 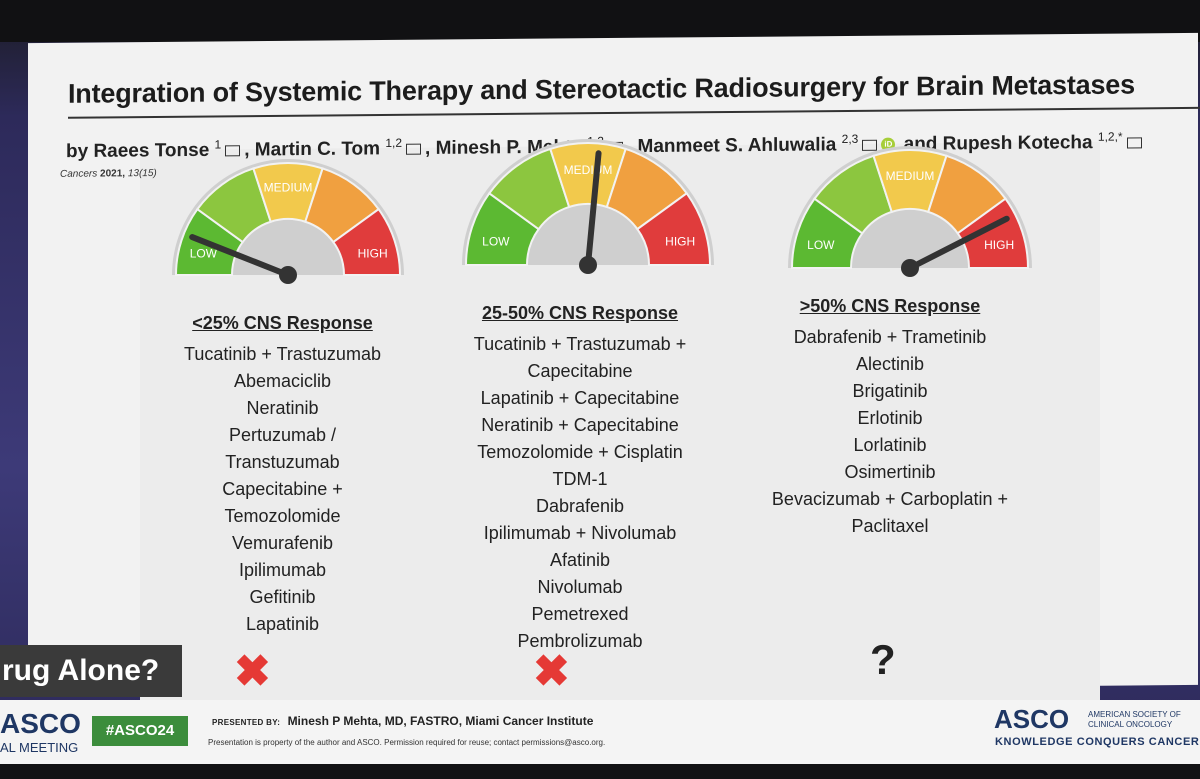 I want to click on author-affiliation: 1,2,*, so click(x=1110, y=136).